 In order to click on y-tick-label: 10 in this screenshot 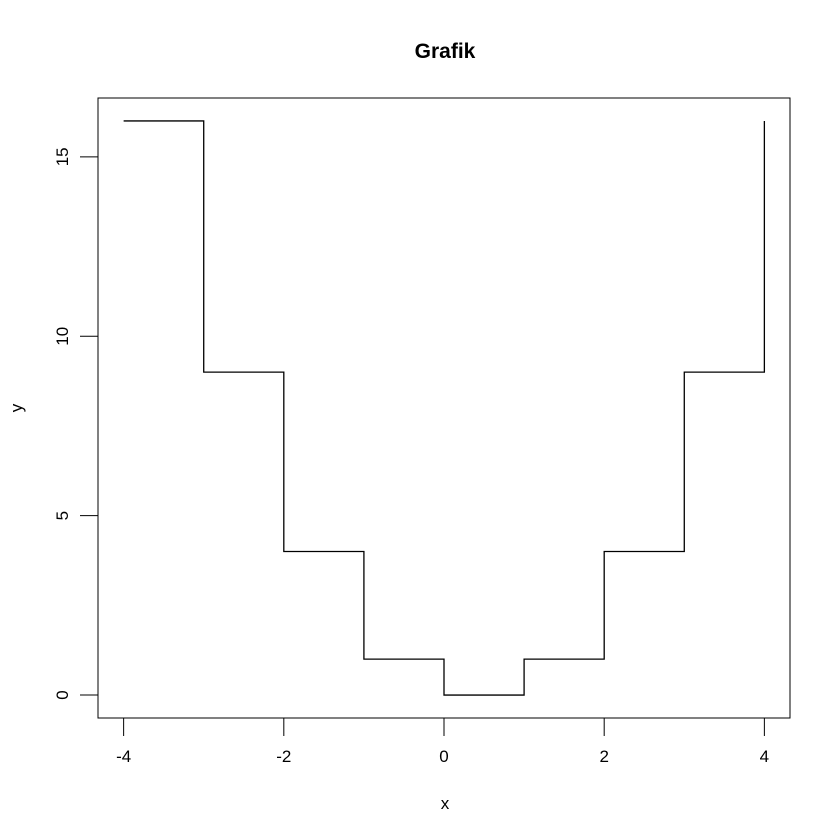, I will do `click(62, 336)`.